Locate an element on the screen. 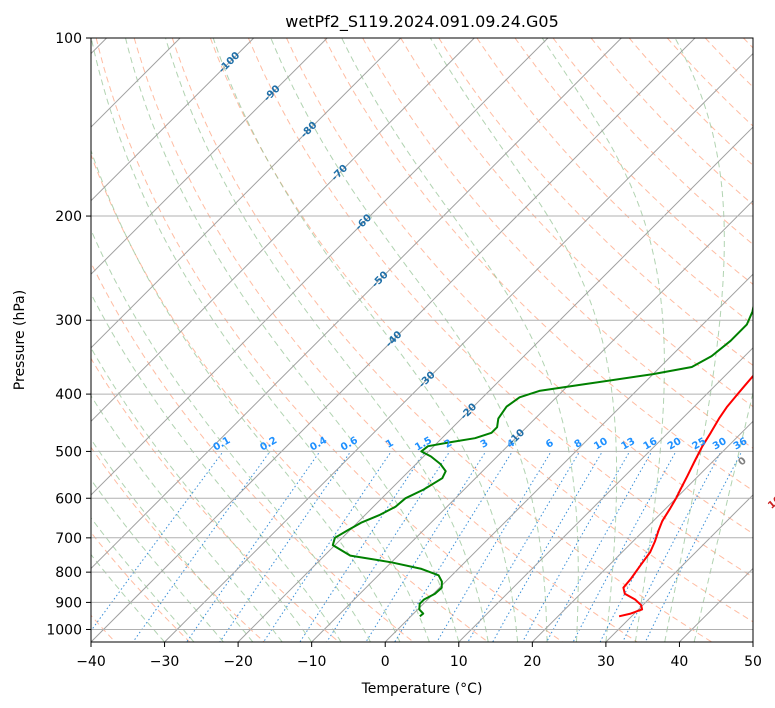  mixing-ratio-label: 8 is located at coordinates (579, 444).